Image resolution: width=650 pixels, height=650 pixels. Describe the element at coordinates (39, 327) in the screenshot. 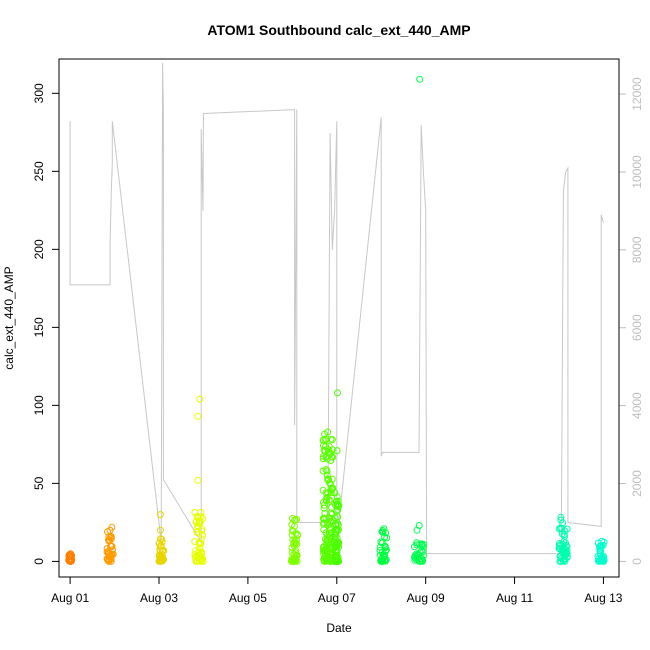

I see `y-tick-label-3: 150` at that location.